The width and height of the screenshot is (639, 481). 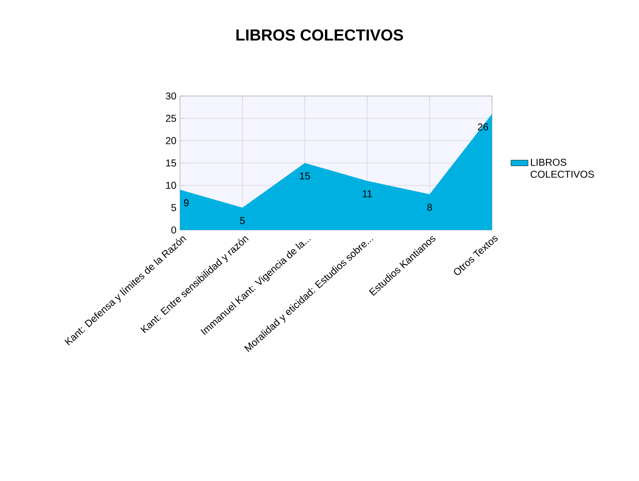 I want to click on data-label: 5, so click(x=242, y=220).